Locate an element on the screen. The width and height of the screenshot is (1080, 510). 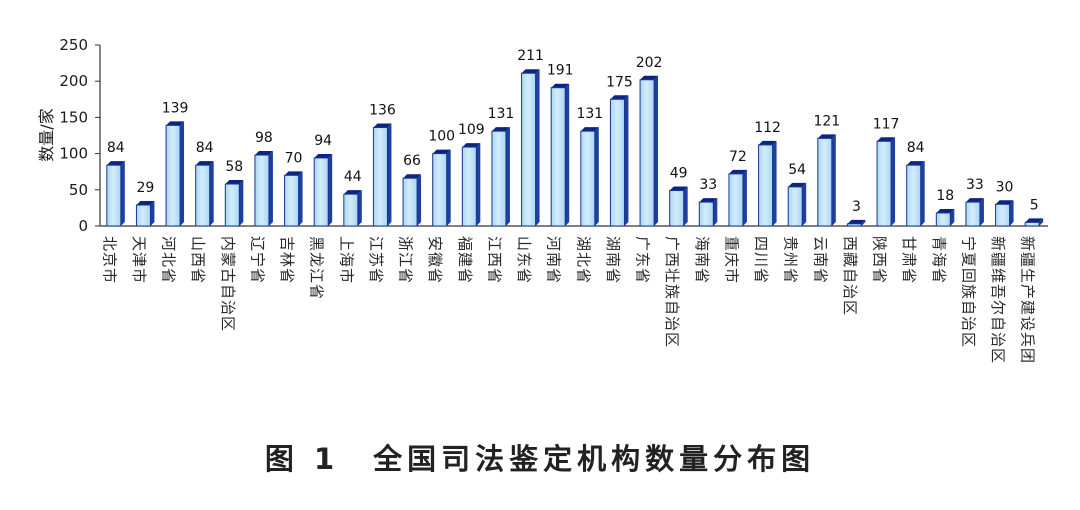
data-label: 191 is located at coordinates (560, 71).